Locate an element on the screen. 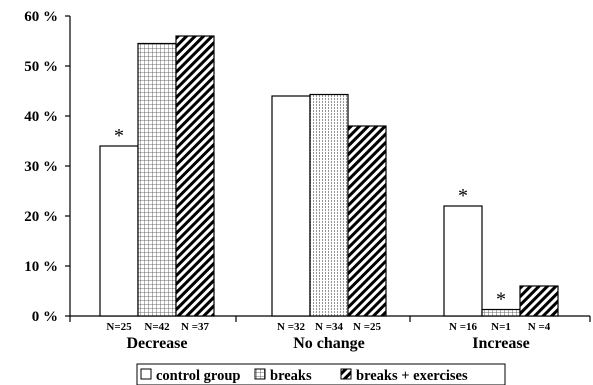 The image size is (593, 385). bar-breaks-no-change is located at coordinates (329, 205).